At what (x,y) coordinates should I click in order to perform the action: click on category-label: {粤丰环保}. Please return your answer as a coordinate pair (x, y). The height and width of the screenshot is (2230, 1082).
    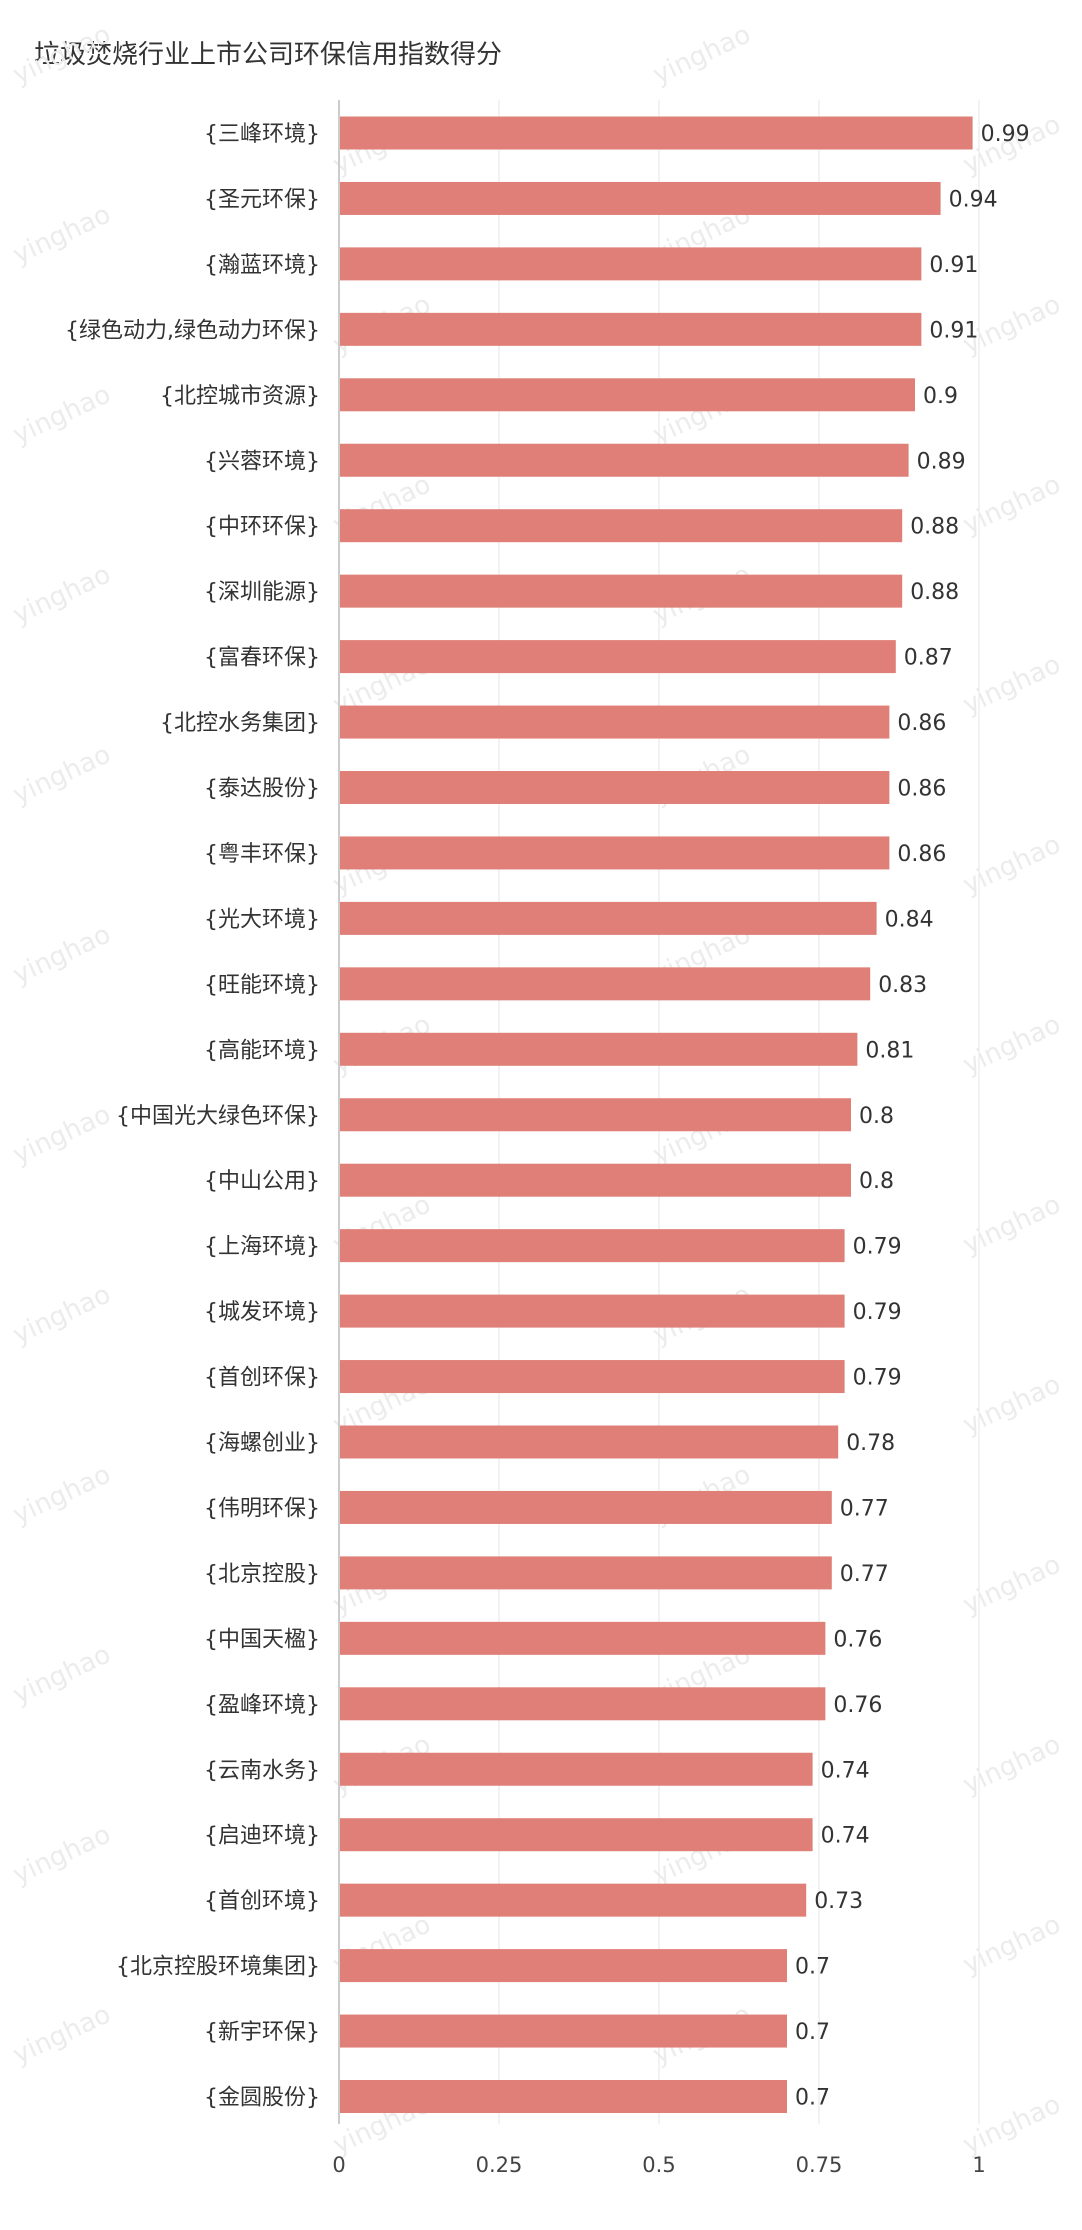
    Looking at the image, I should click on (262, 854).